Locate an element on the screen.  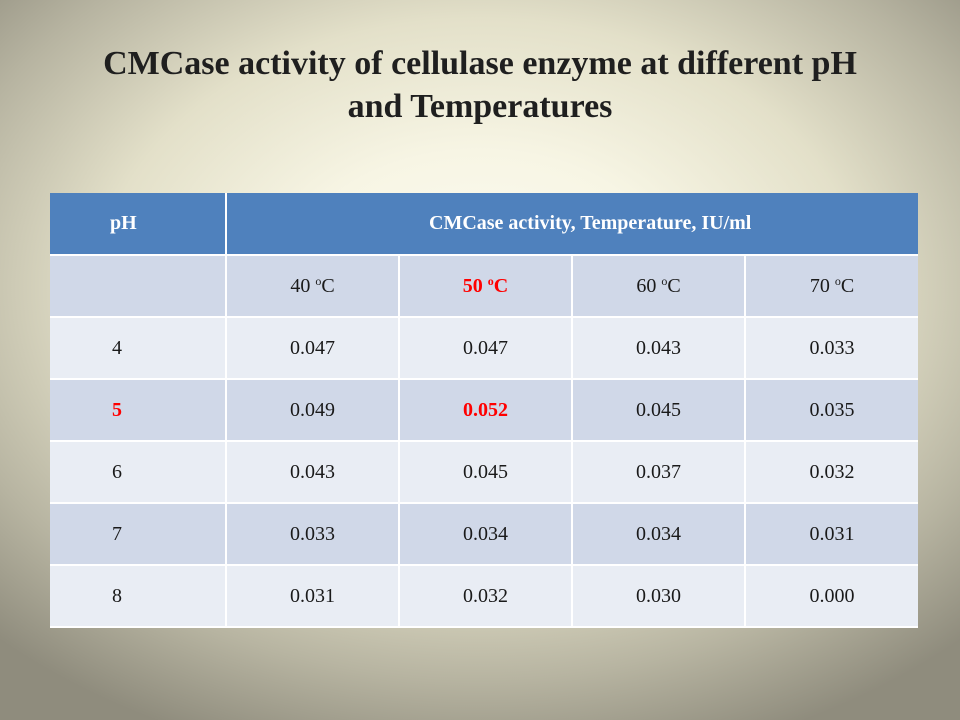
table-row-ph-4: 4 0.047 0.047 0.043 0.033 is located at coordinates (484, 348).